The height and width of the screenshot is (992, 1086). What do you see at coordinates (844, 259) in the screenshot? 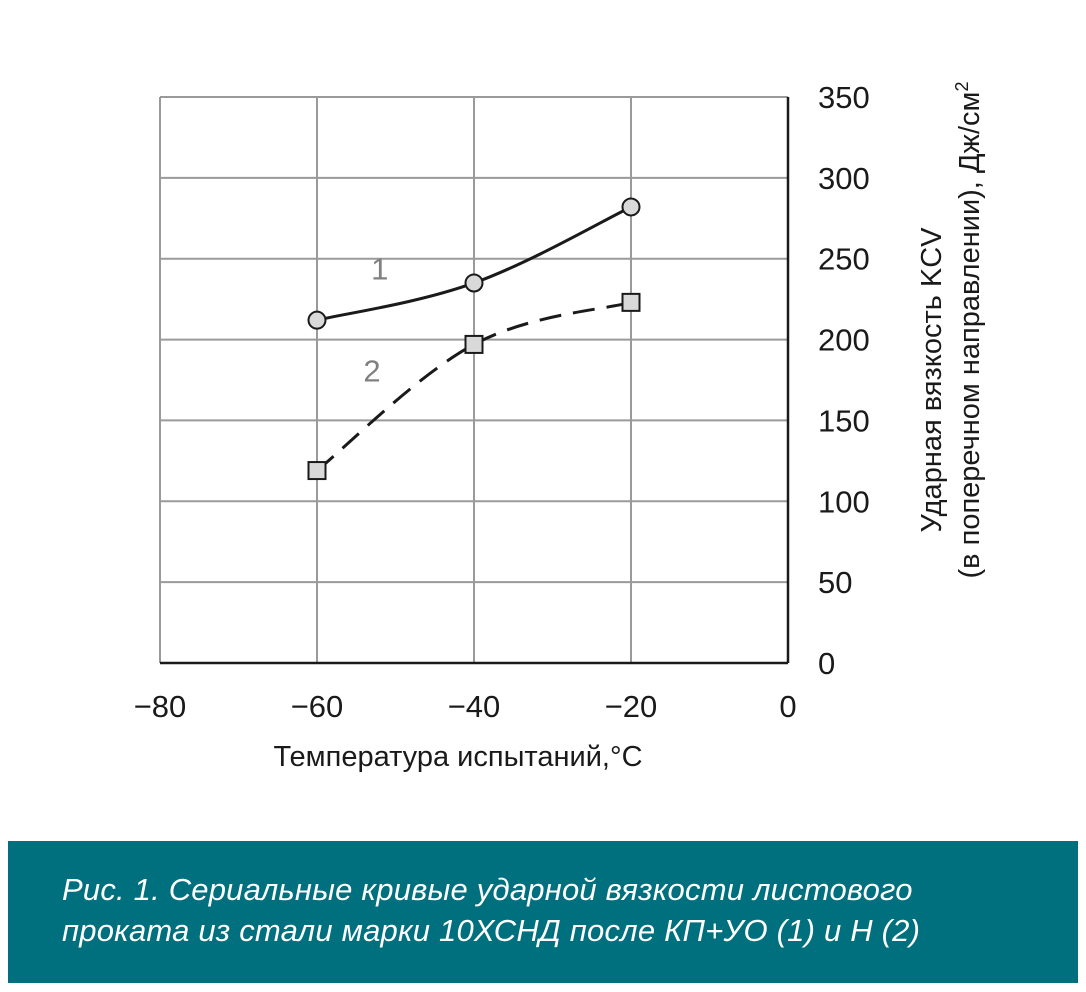
I see `y-tick-label: 250` at bounding box center [844, 259].